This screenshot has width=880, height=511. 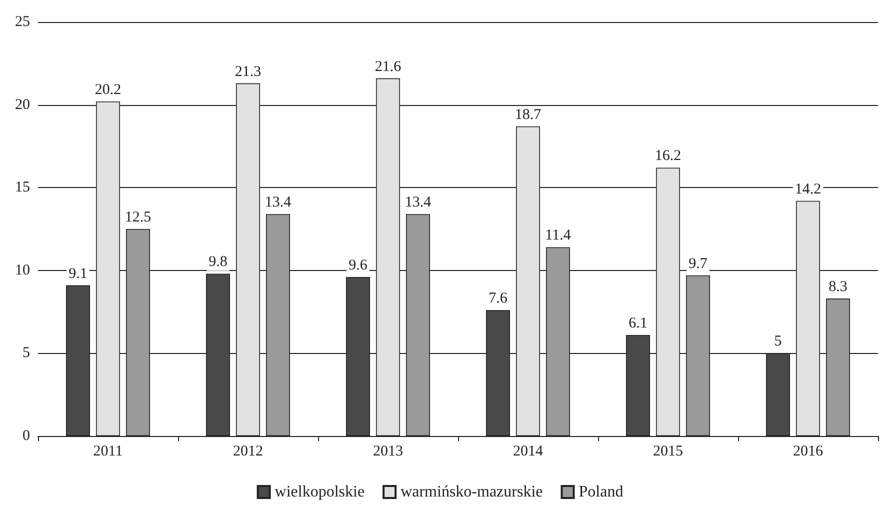 What do you see at coordinates (22, 188) in the screenshot?
I see `y-tick-label: 15` at bounding box center [22, 188].